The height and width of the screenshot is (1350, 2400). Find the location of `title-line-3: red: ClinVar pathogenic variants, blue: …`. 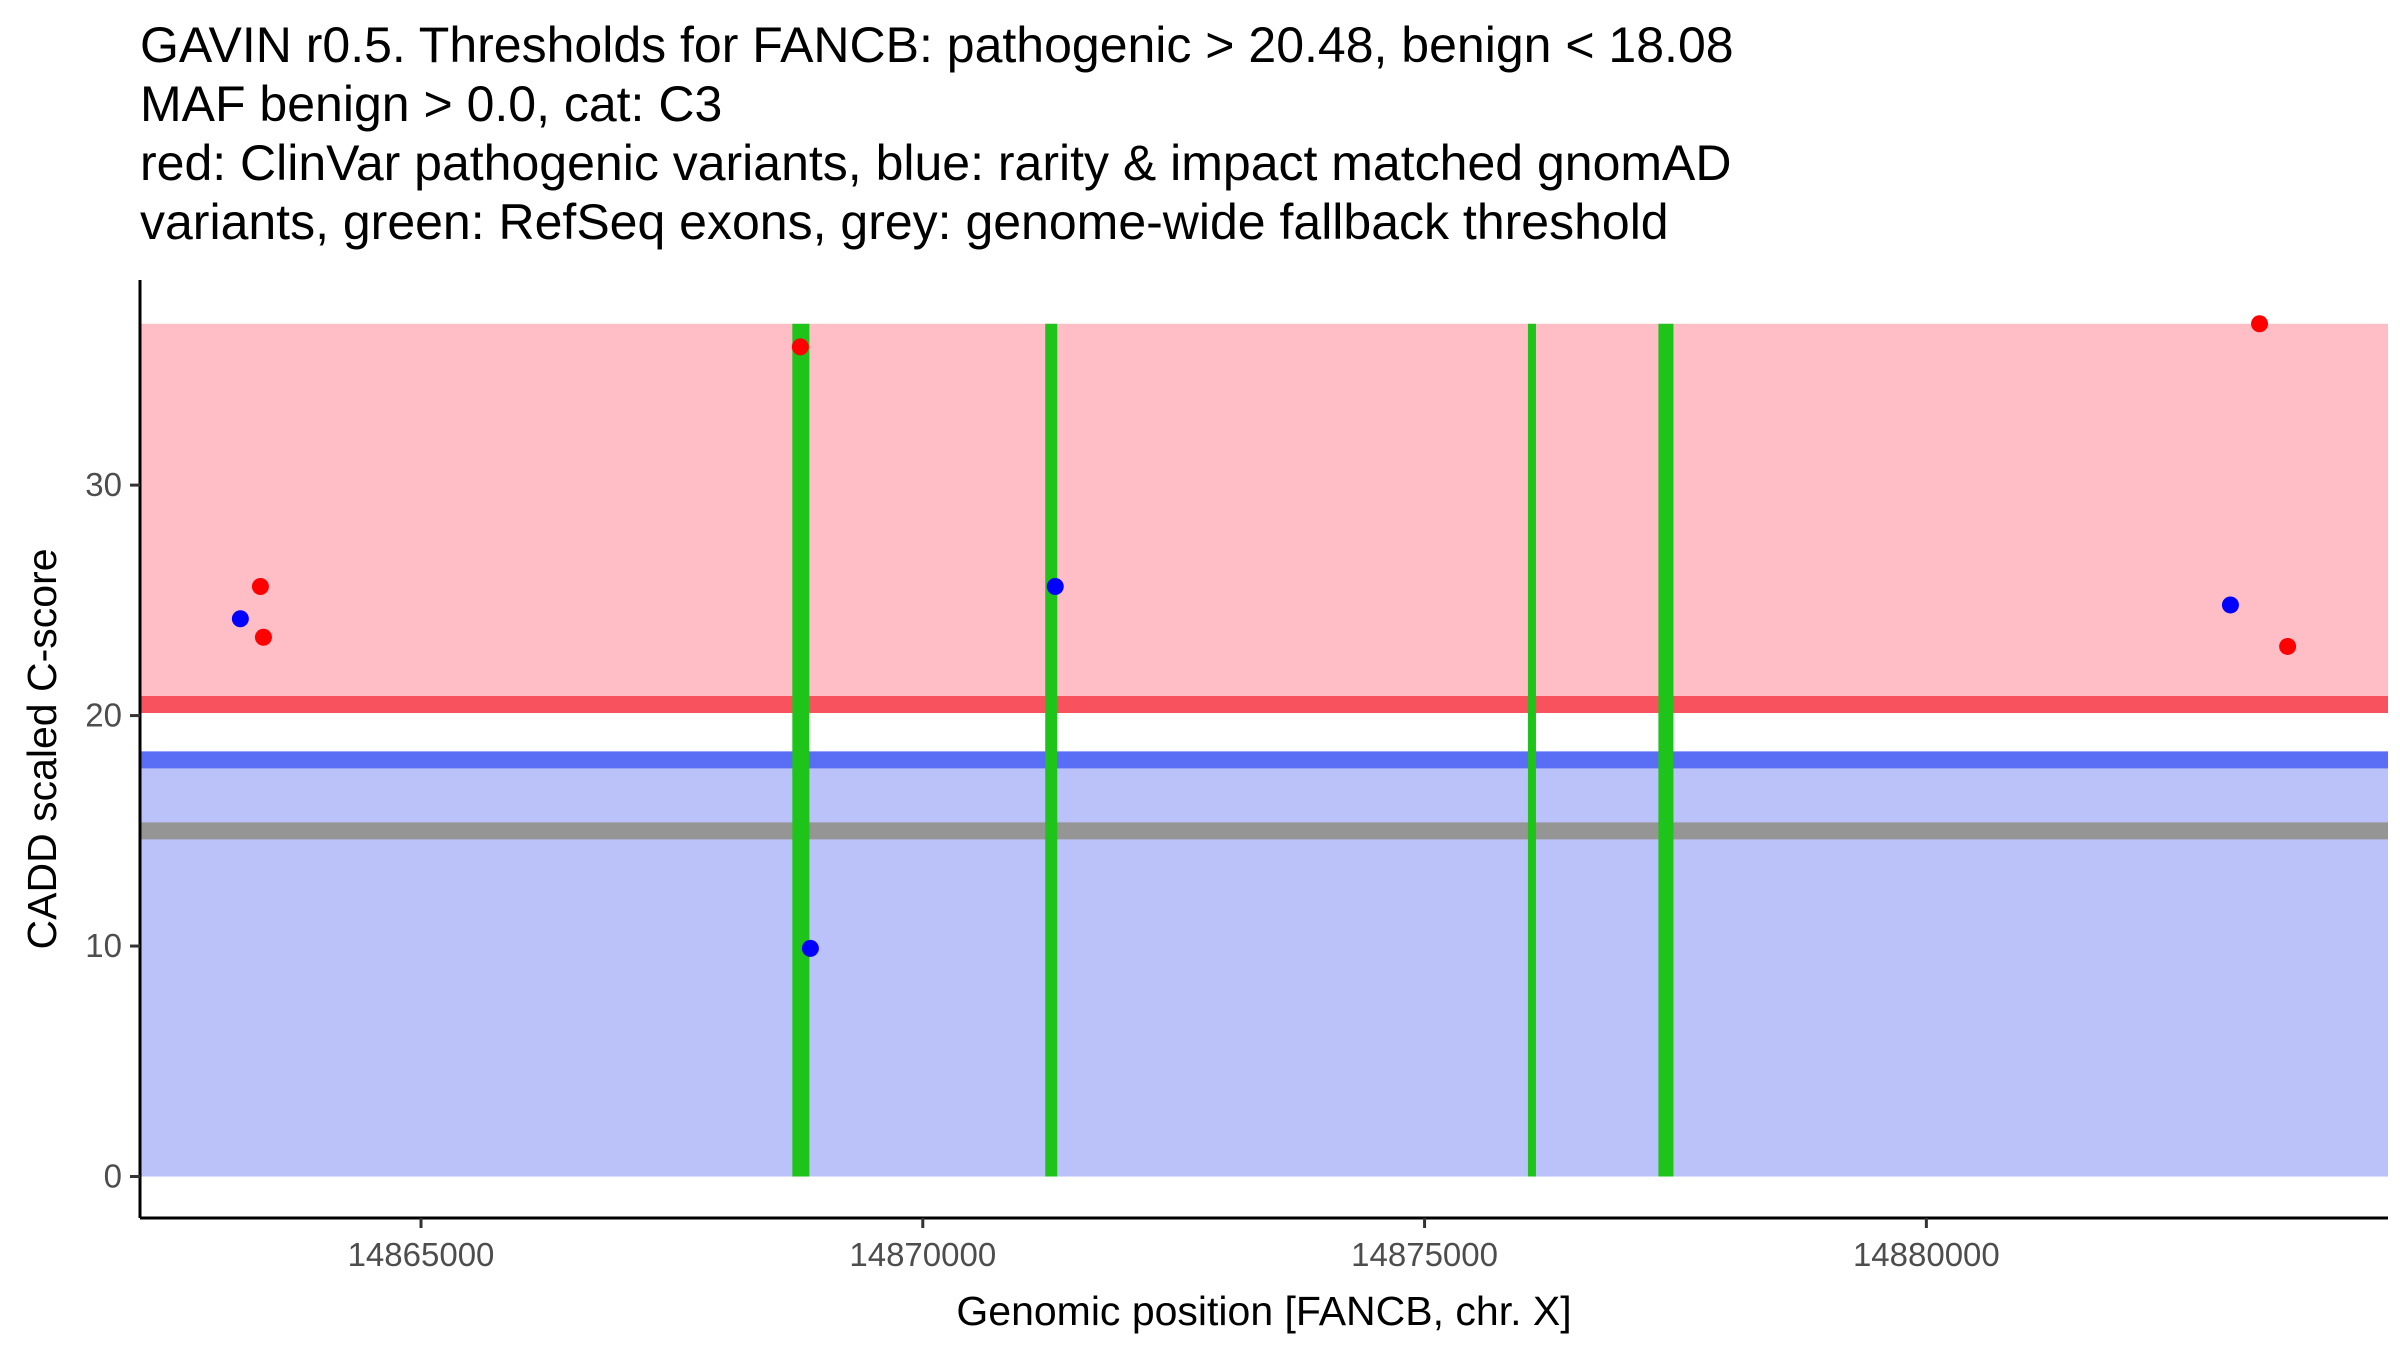

title-line-3: red: ClinVar pathogenic variants, blue: … is located at coordinates (935, 163).